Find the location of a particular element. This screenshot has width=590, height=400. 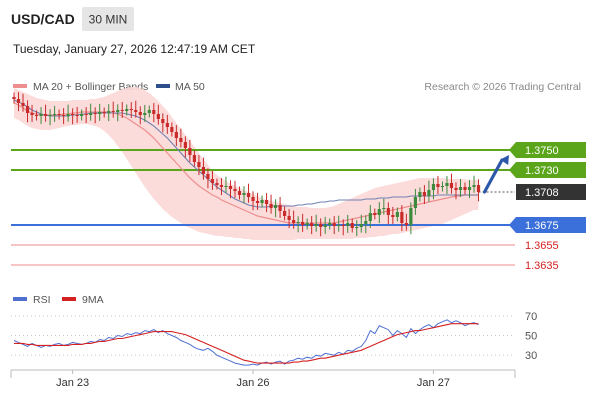

rsi-ma-legend-label: 9MA is located at coordinates (93, 300).